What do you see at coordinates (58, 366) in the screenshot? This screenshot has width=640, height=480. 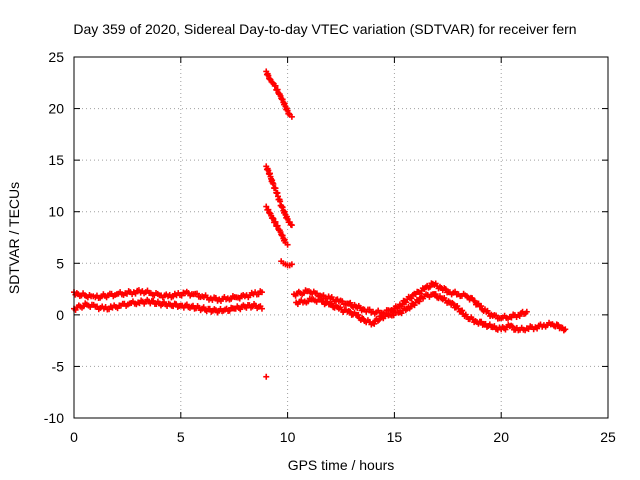 I see `y-tick-label: -5` at bounding box center [58, 366].